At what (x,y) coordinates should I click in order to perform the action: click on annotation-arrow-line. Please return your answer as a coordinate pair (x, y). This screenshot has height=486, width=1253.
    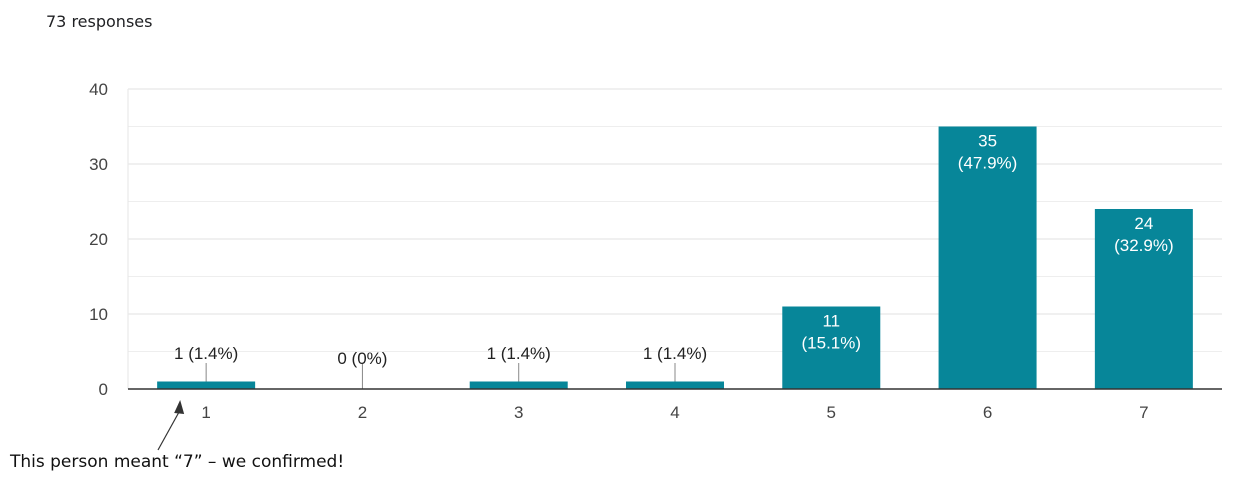
    Looking at the image, I should click on (169, 430).